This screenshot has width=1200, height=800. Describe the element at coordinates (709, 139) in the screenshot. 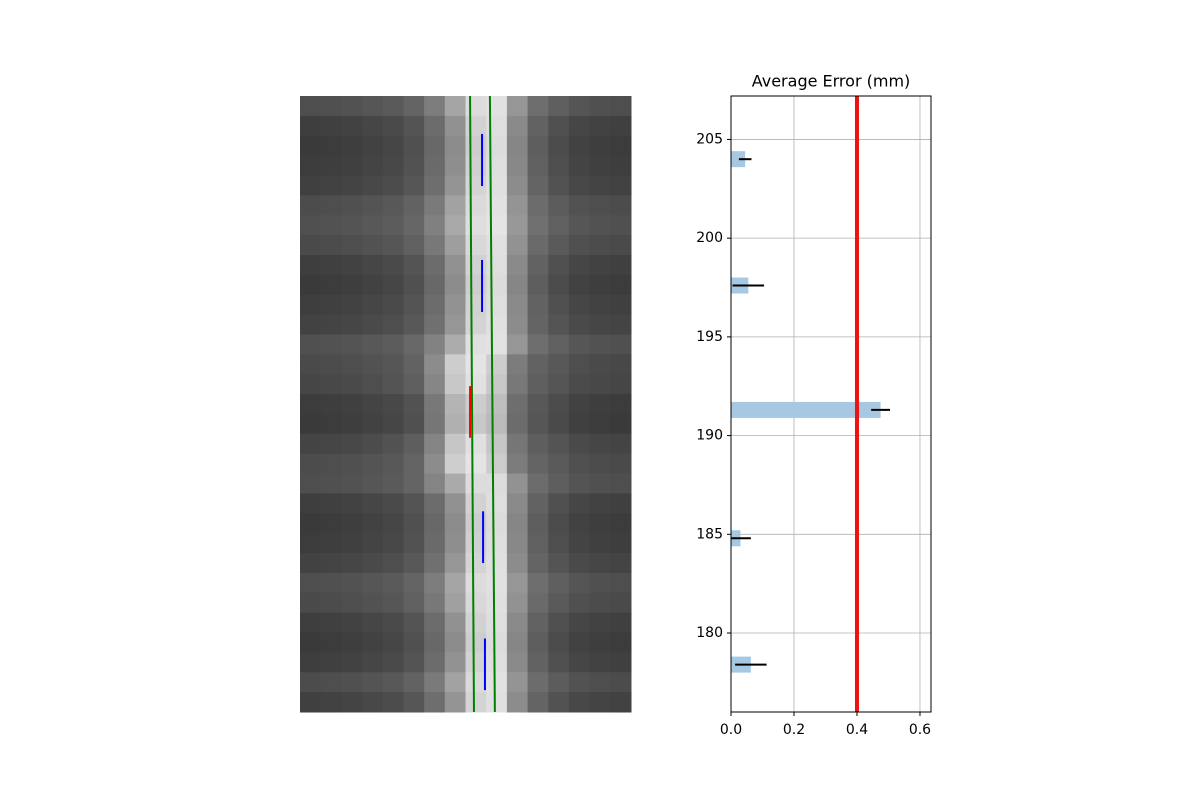

I see `y-tick-label: 205` at that location.